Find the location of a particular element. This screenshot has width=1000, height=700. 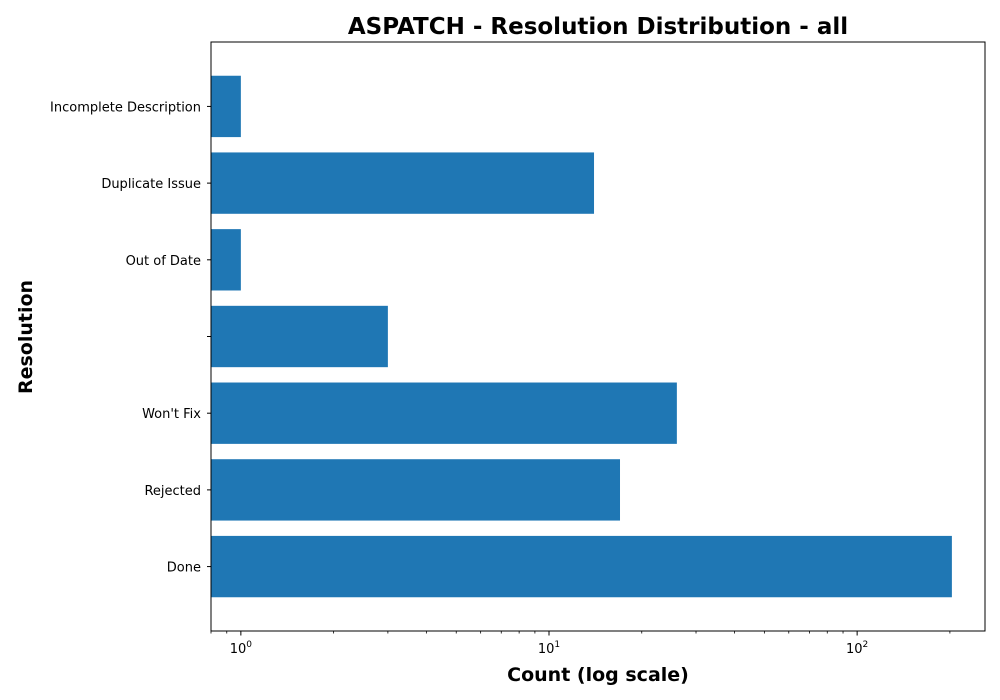

x-axis-ticks: 100 10¹ 10² is located at coordinates (580, 644).